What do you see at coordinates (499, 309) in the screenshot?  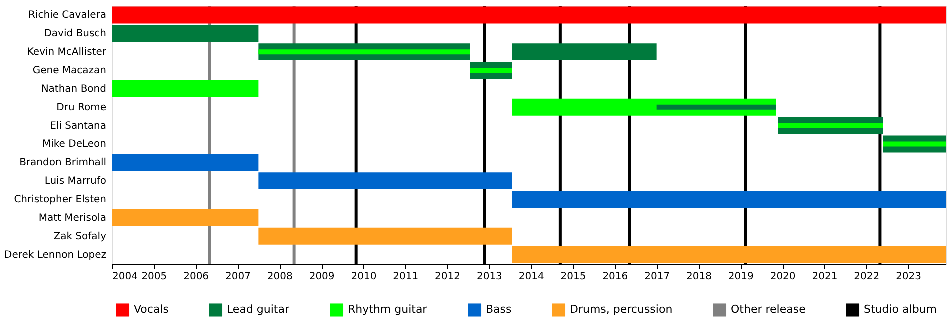 I see `legend-label: Bass` at bounding box center [499, 309].